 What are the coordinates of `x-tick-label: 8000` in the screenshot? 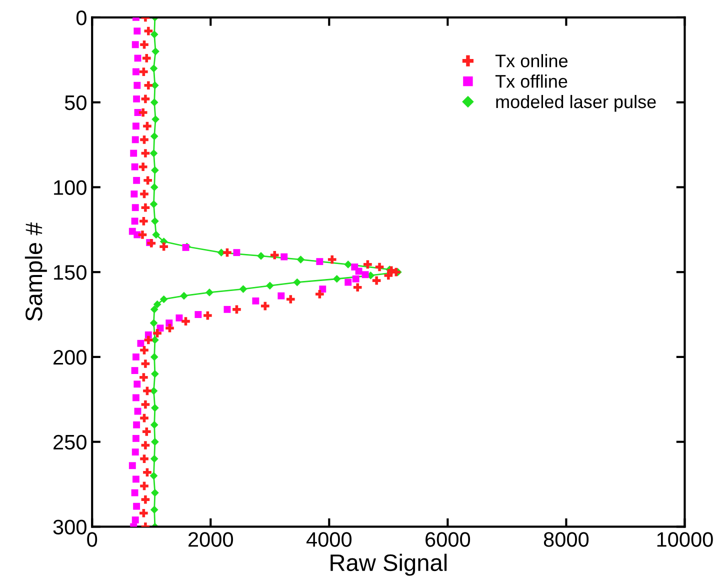 It's located at (566, 539).